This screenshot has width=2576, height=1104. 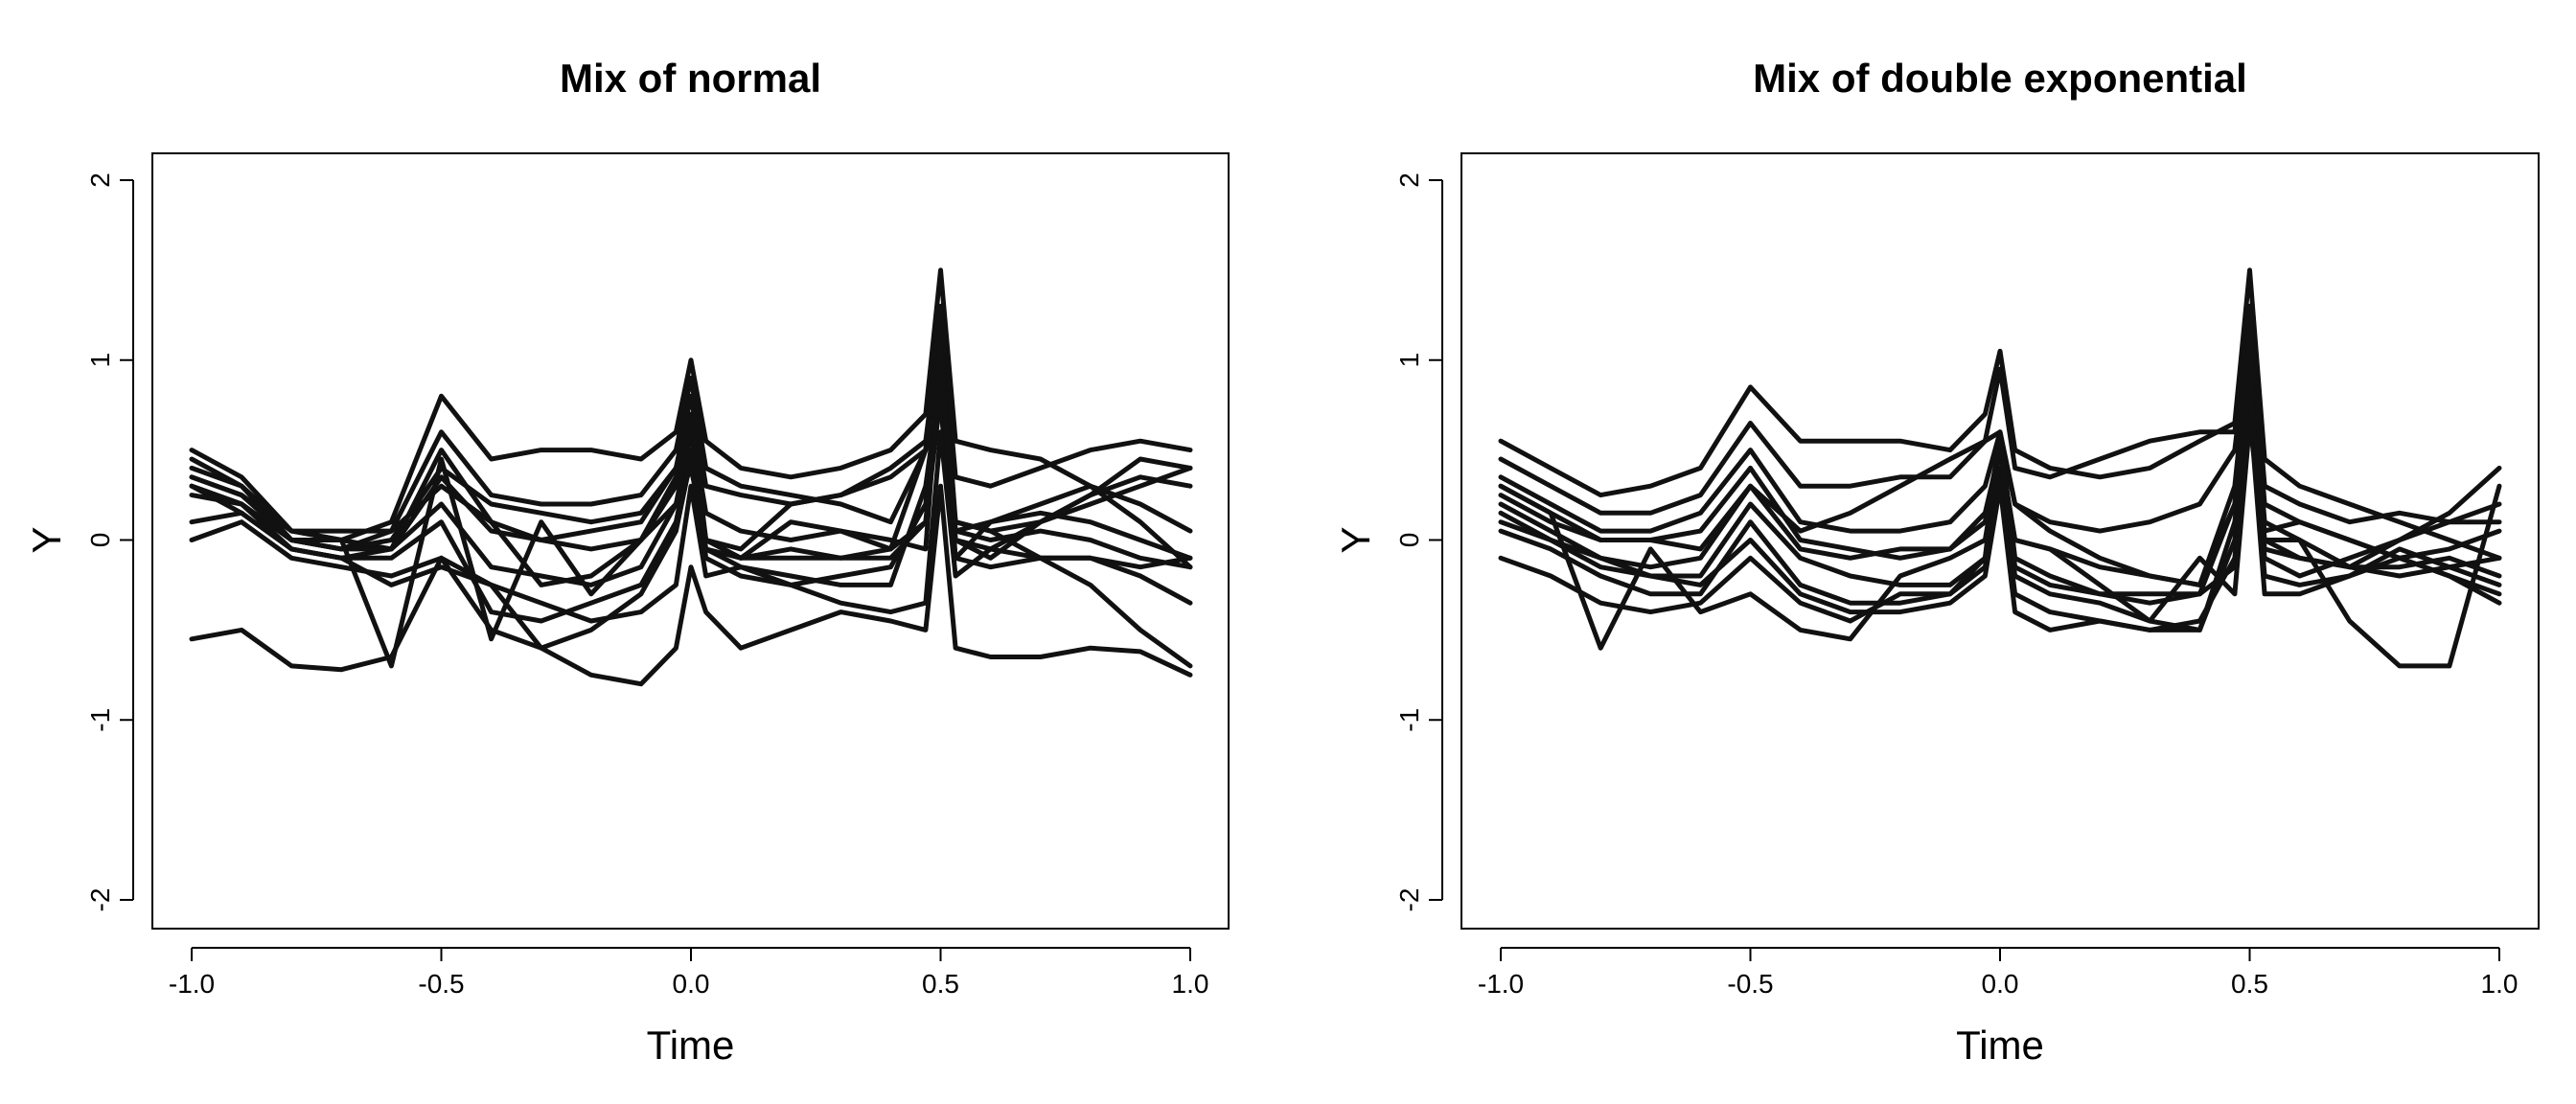 What do you see at coordinates (690, 78) in the screenshot?
I see `chart-title: Mix of normal` at bounding box center [690, 78].